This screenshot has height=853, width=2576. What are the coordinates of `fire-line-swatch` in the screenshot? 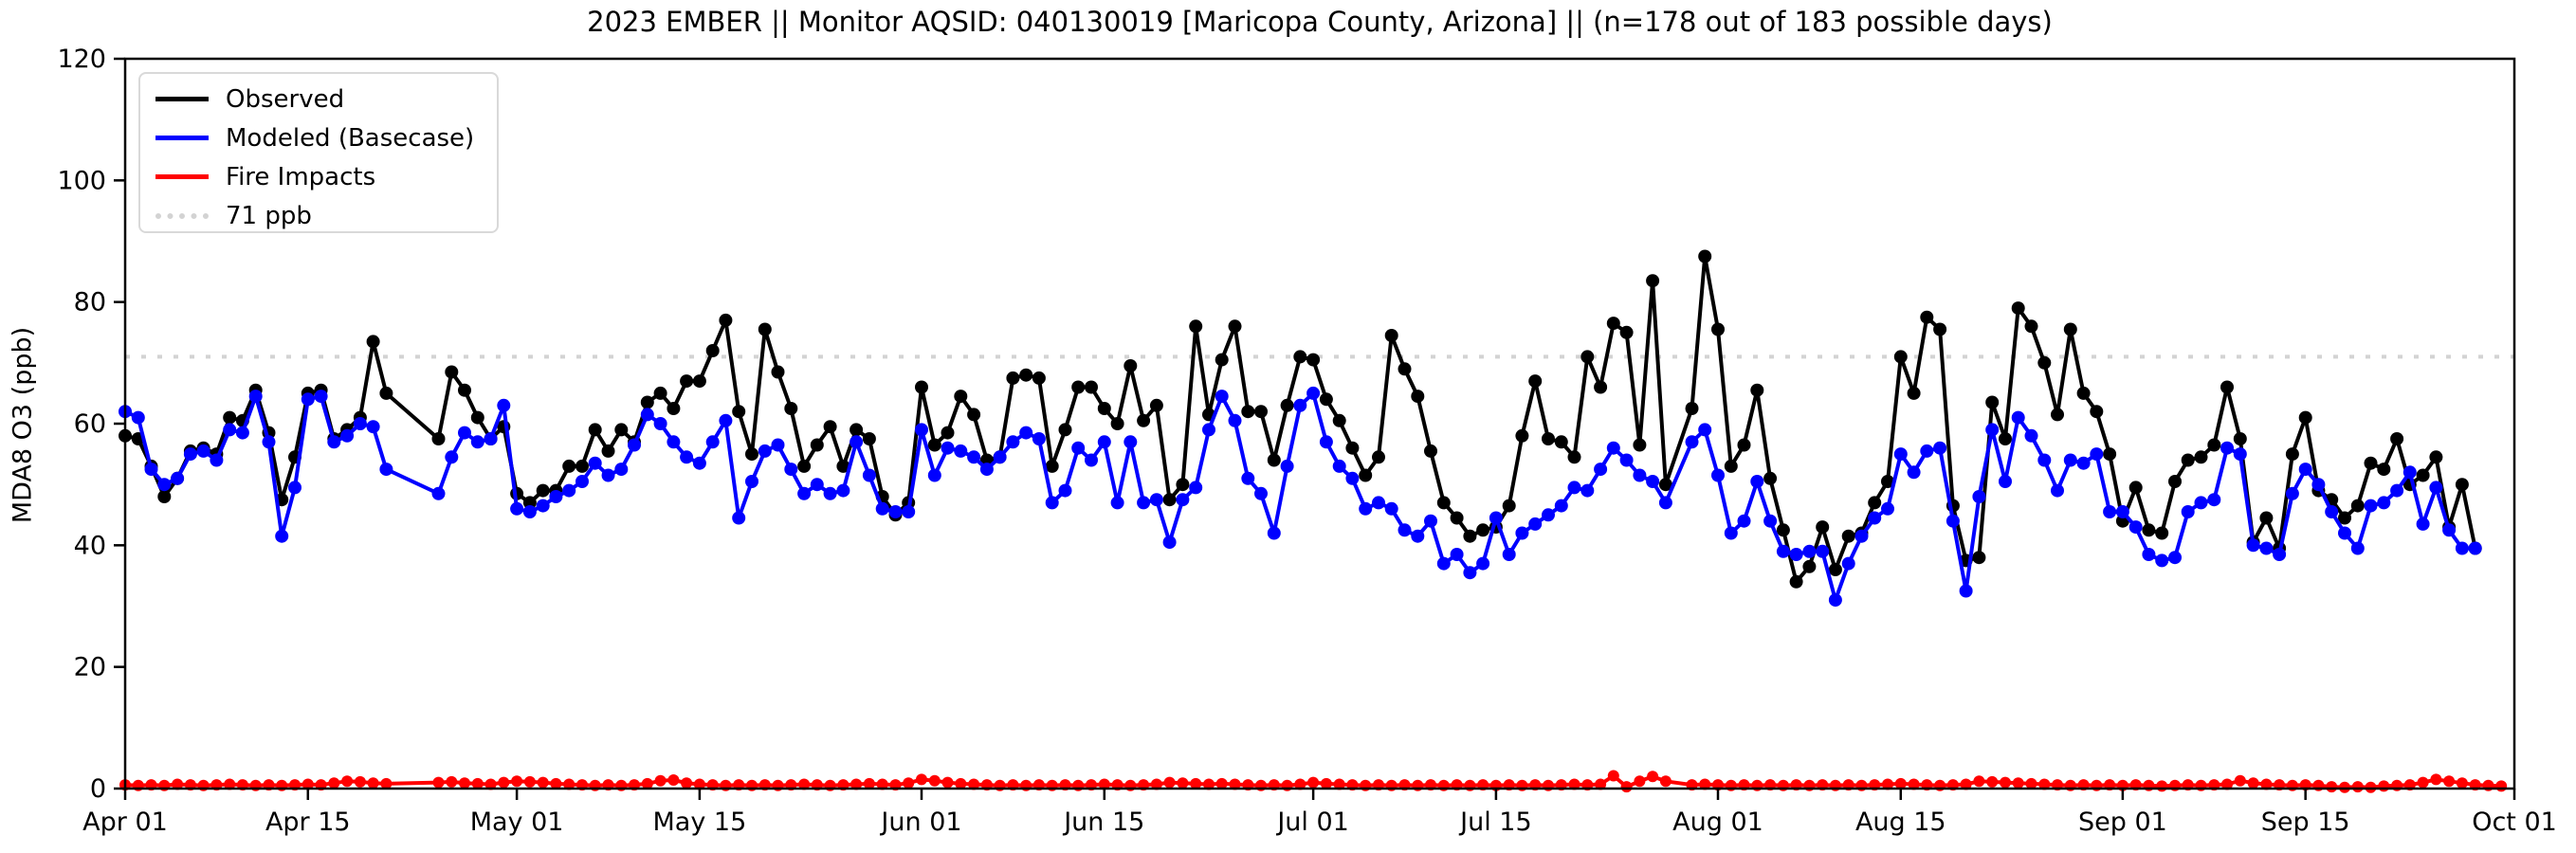 It's located at (182, 176).